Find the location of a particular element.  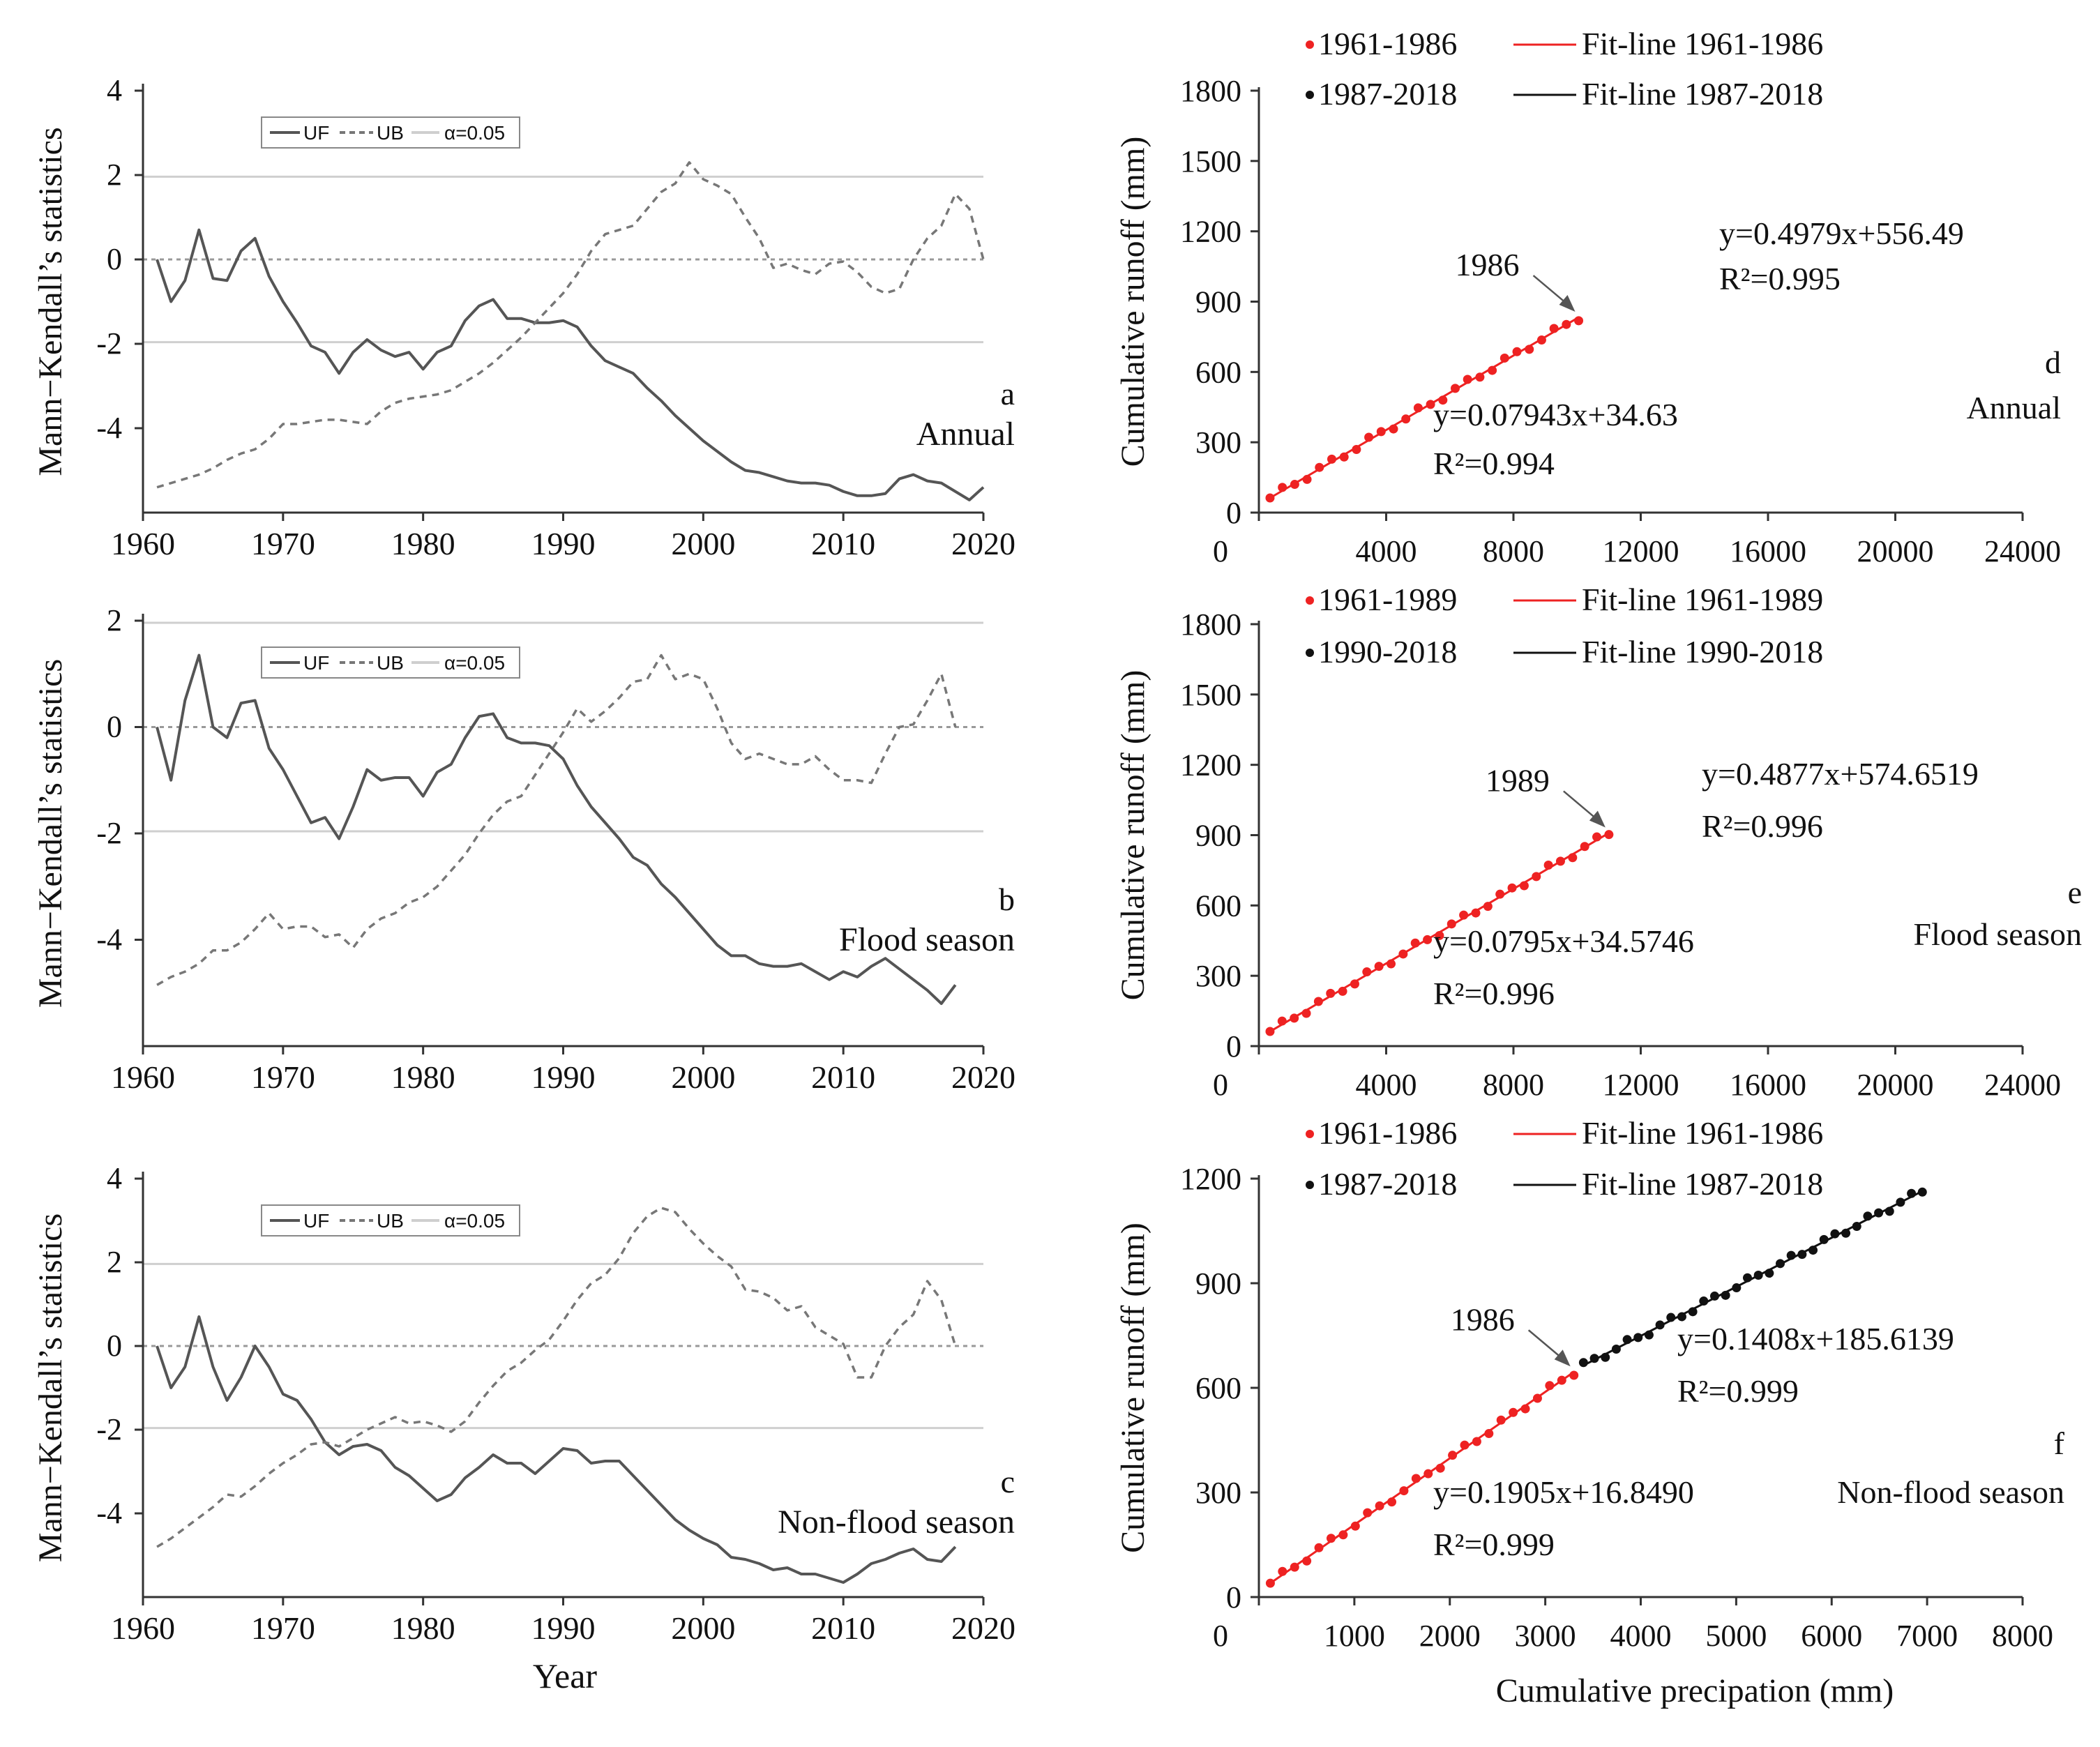

x-tick-label: 2020 is located at coordinates (983, 1077).